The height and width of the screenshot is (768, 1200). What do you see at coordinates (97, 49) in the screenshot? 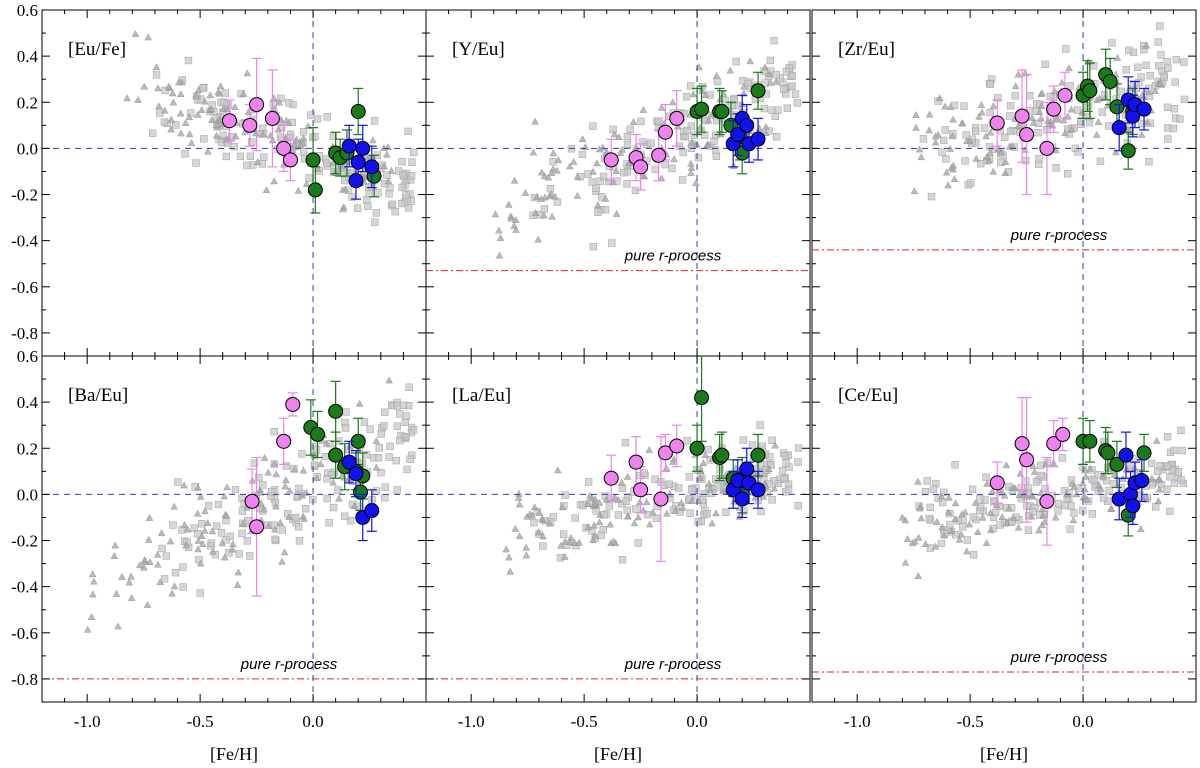
I see `panel-label: [Eu/Fe]` at bounding box center [97, 49].